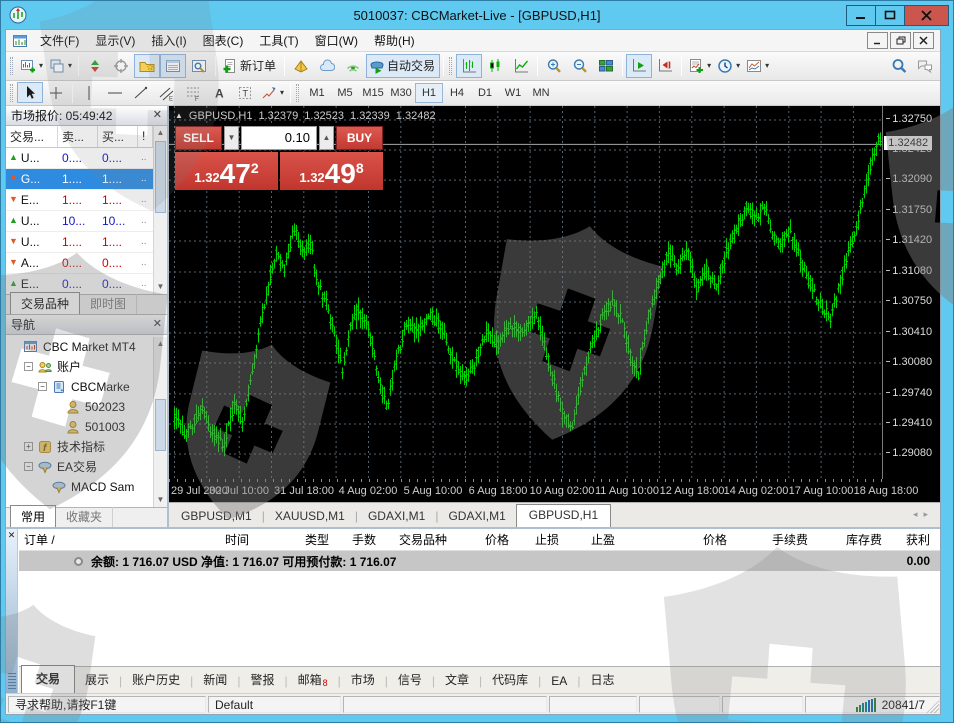 The width and height of the screenshot is (954, 723). What do you see at coordinates (160, 286) in the screenshot?
I see `scroll-down-icon: ▼` at bounding box center [160, 286].